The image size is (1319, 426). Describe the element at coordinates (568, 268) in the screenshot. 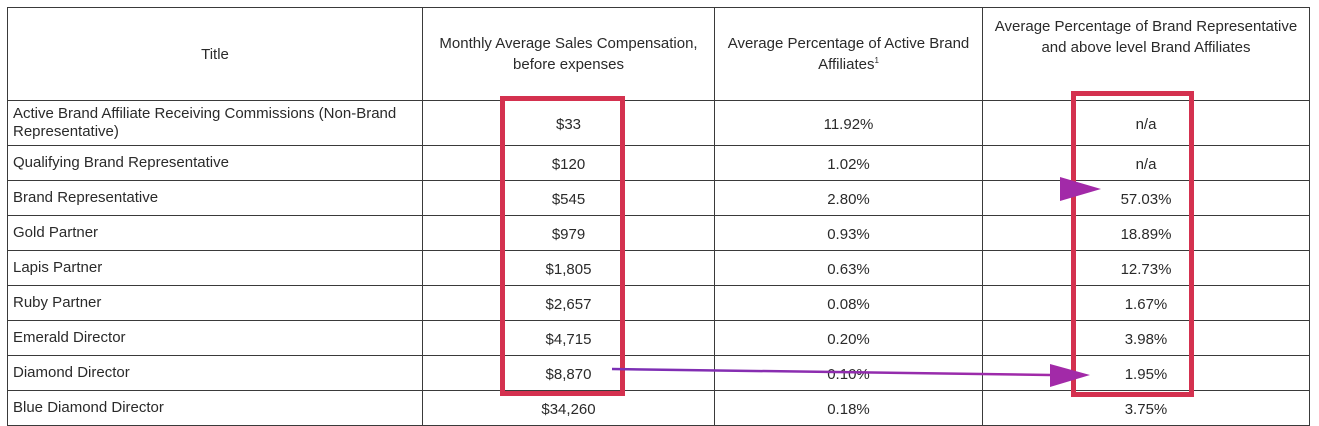

I see `row-compensation: $1,805` at that location.